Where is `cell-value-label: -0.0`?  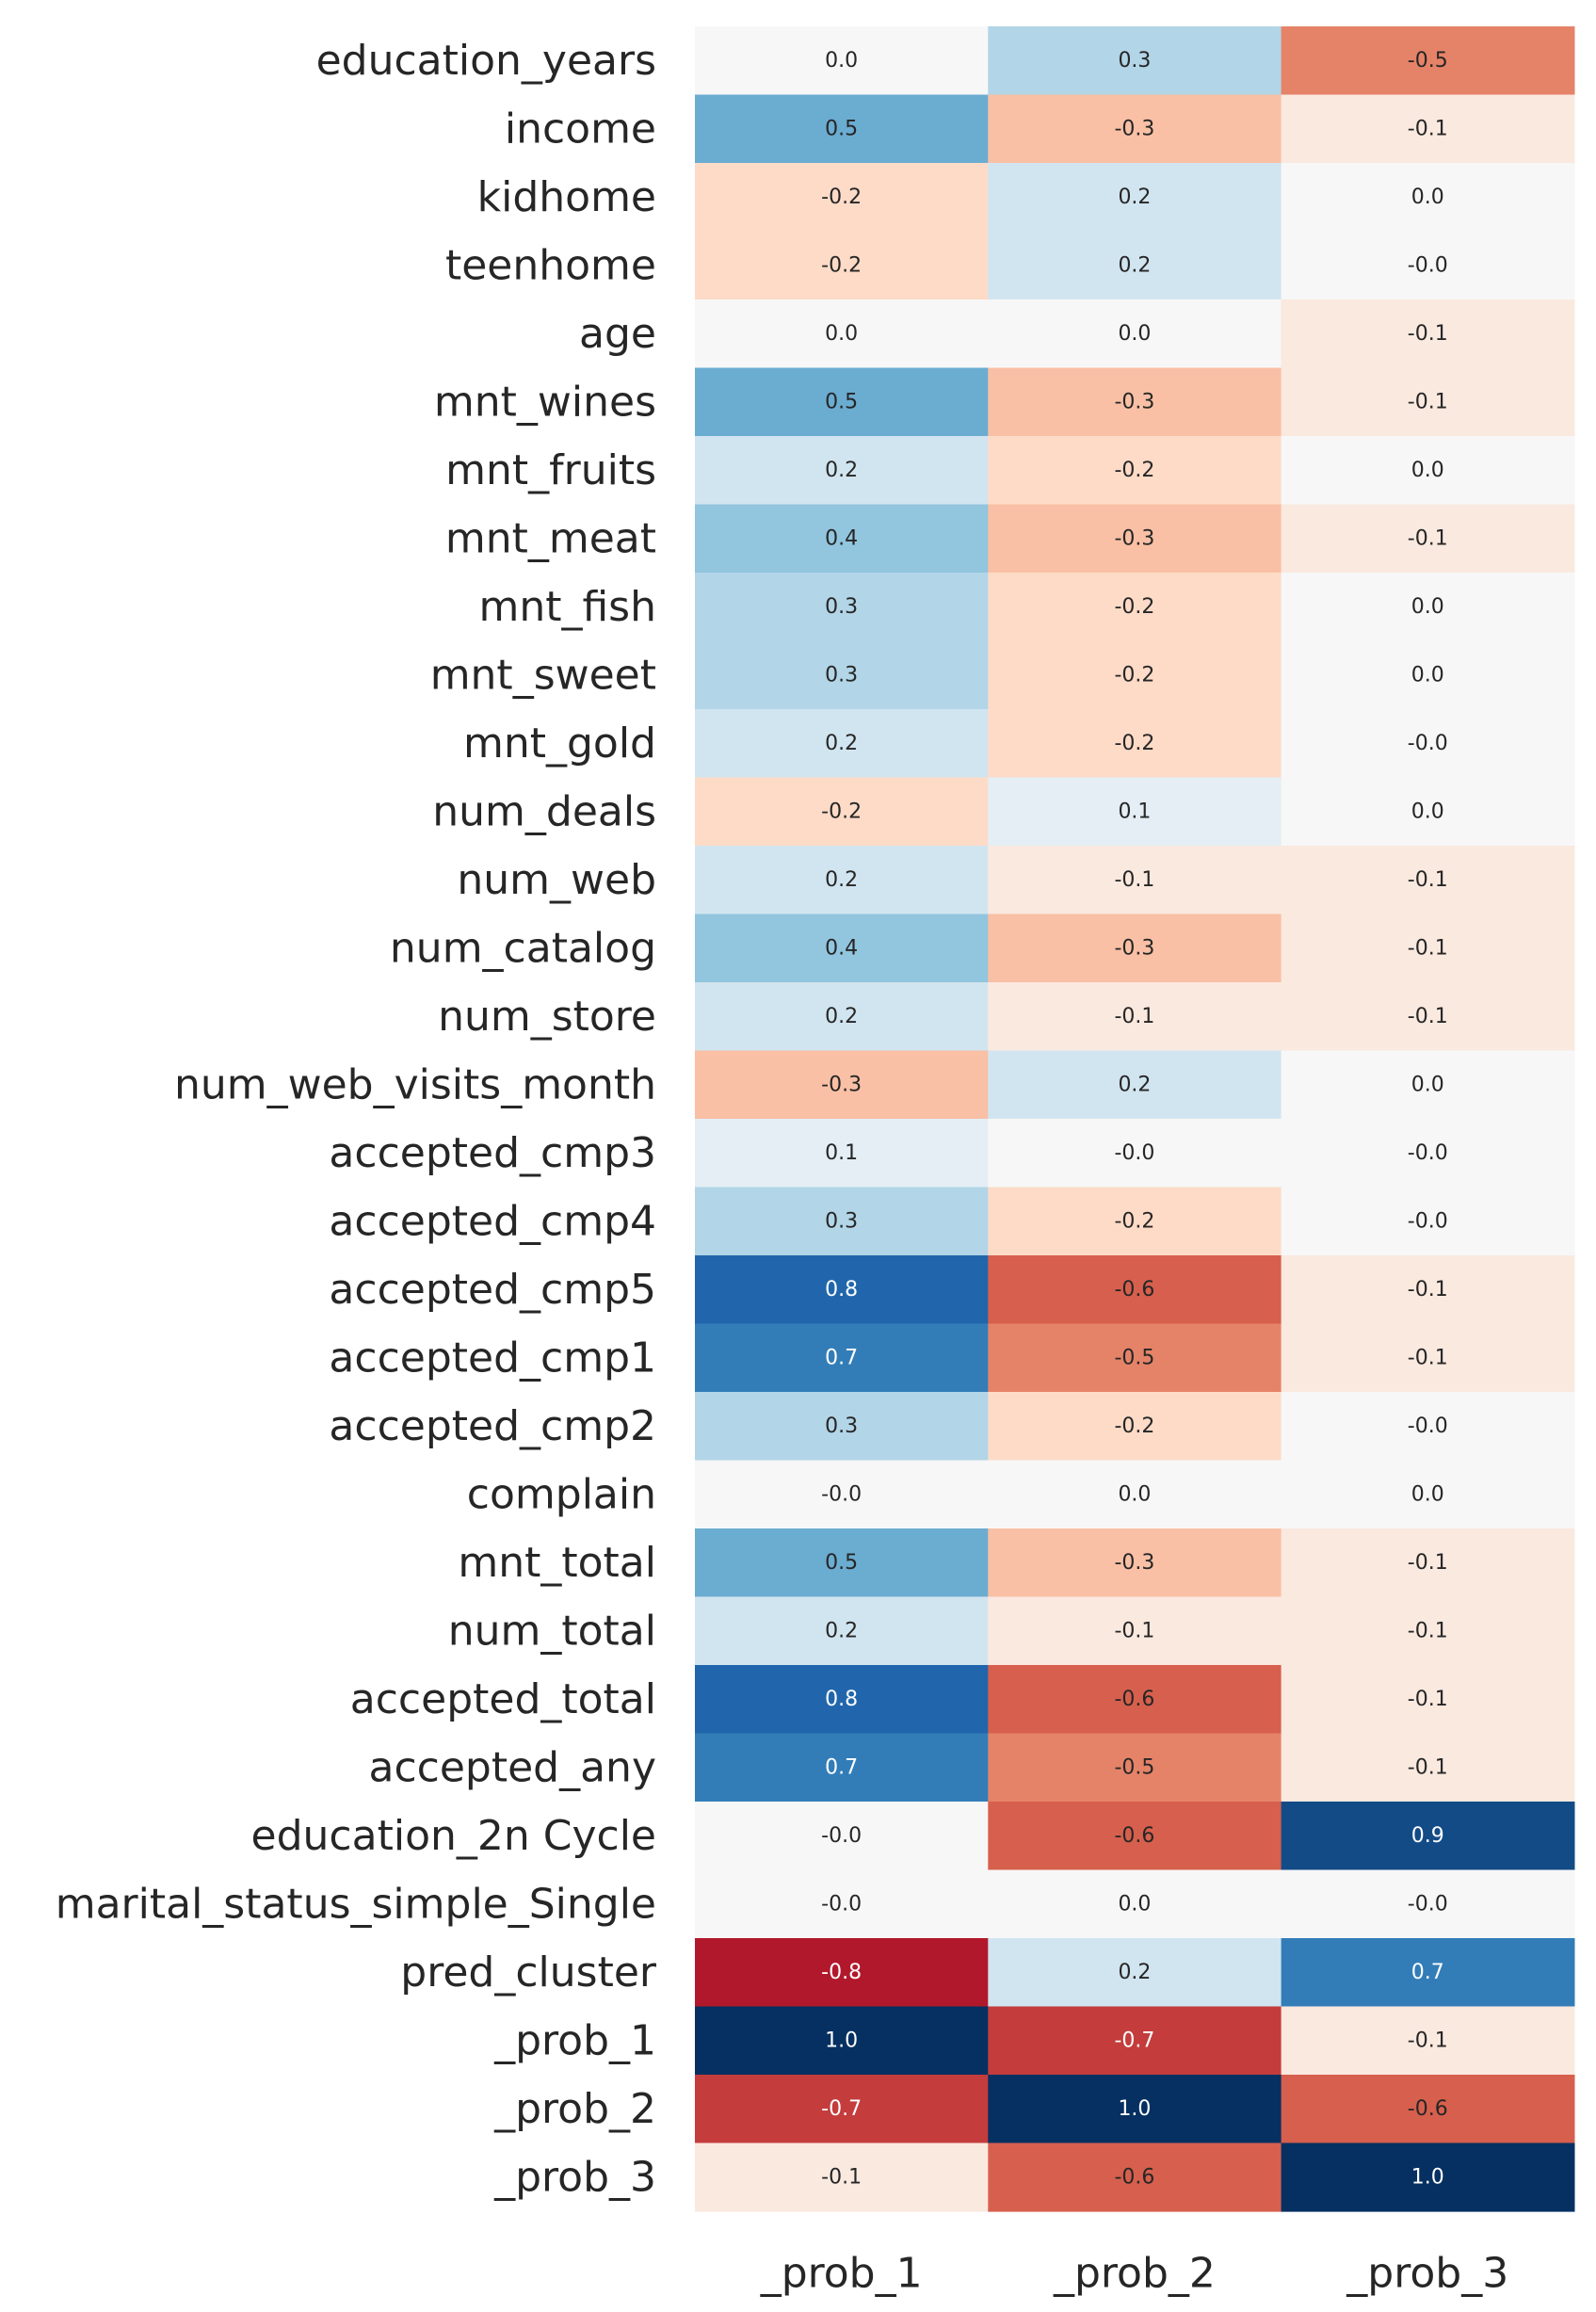 cell-value-label: -0.0 is located at coordinates (841, 1904).